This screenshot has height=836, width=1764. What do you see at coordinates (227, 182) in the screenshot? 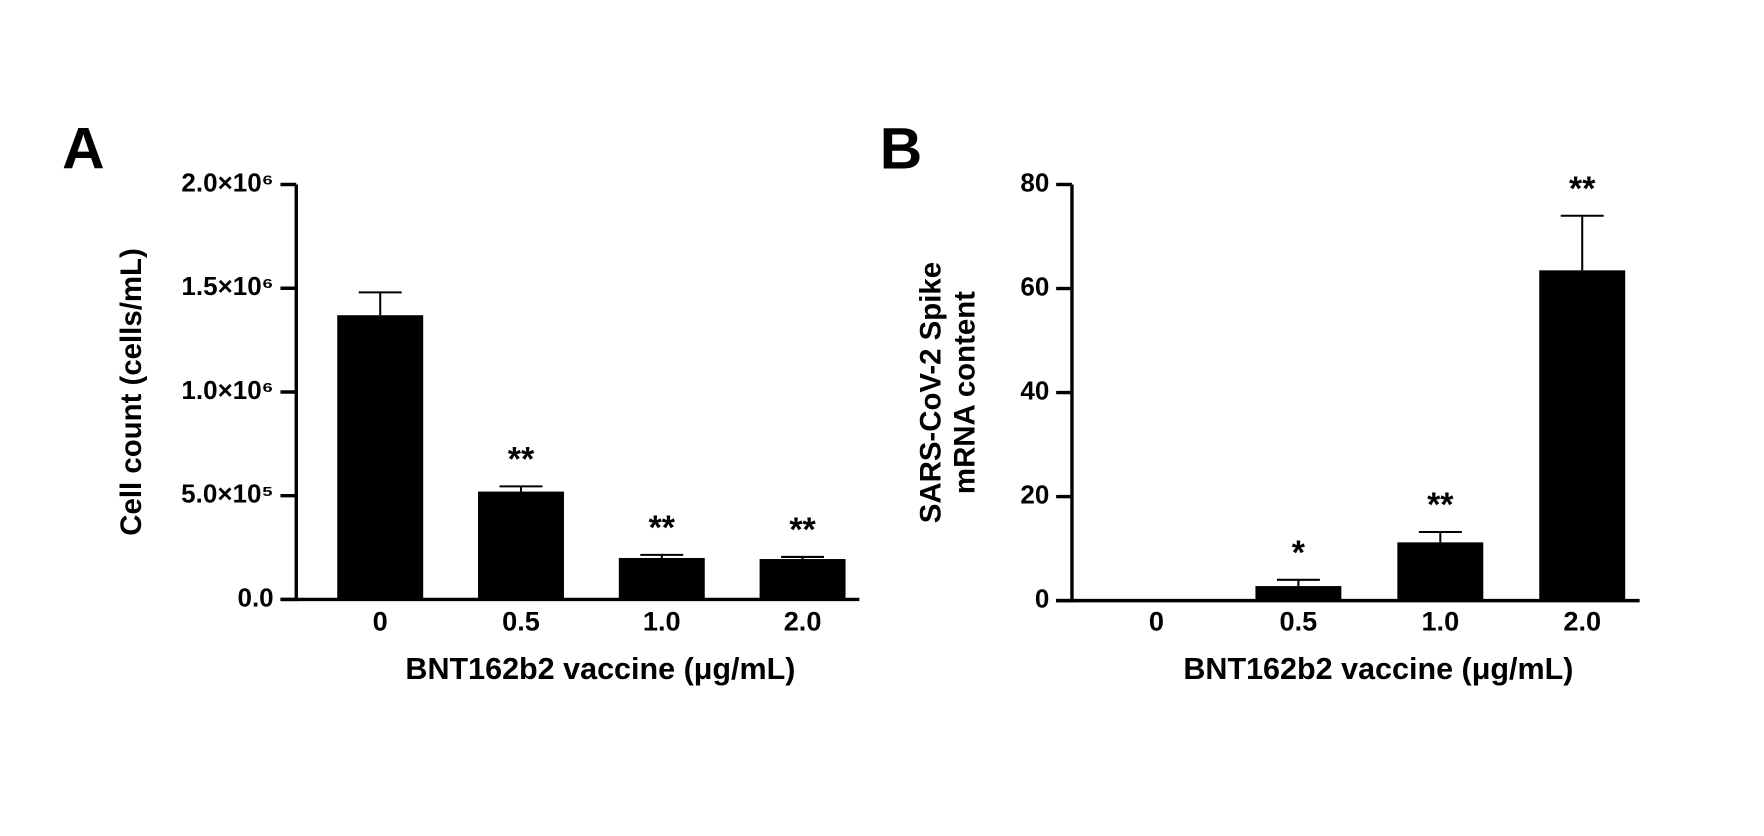
I see `y-tick-label: 2.0×10⁶` at bounding box center [227, 182].